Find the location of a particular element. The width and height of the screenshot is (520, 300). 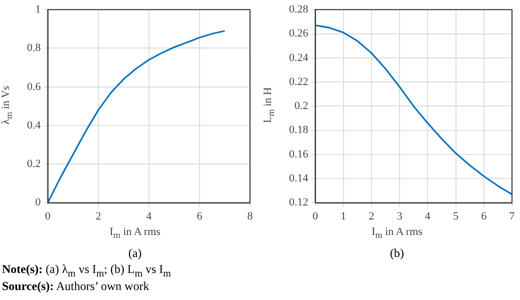

y-tick-label: 0 is located at coordinates (38, 202).